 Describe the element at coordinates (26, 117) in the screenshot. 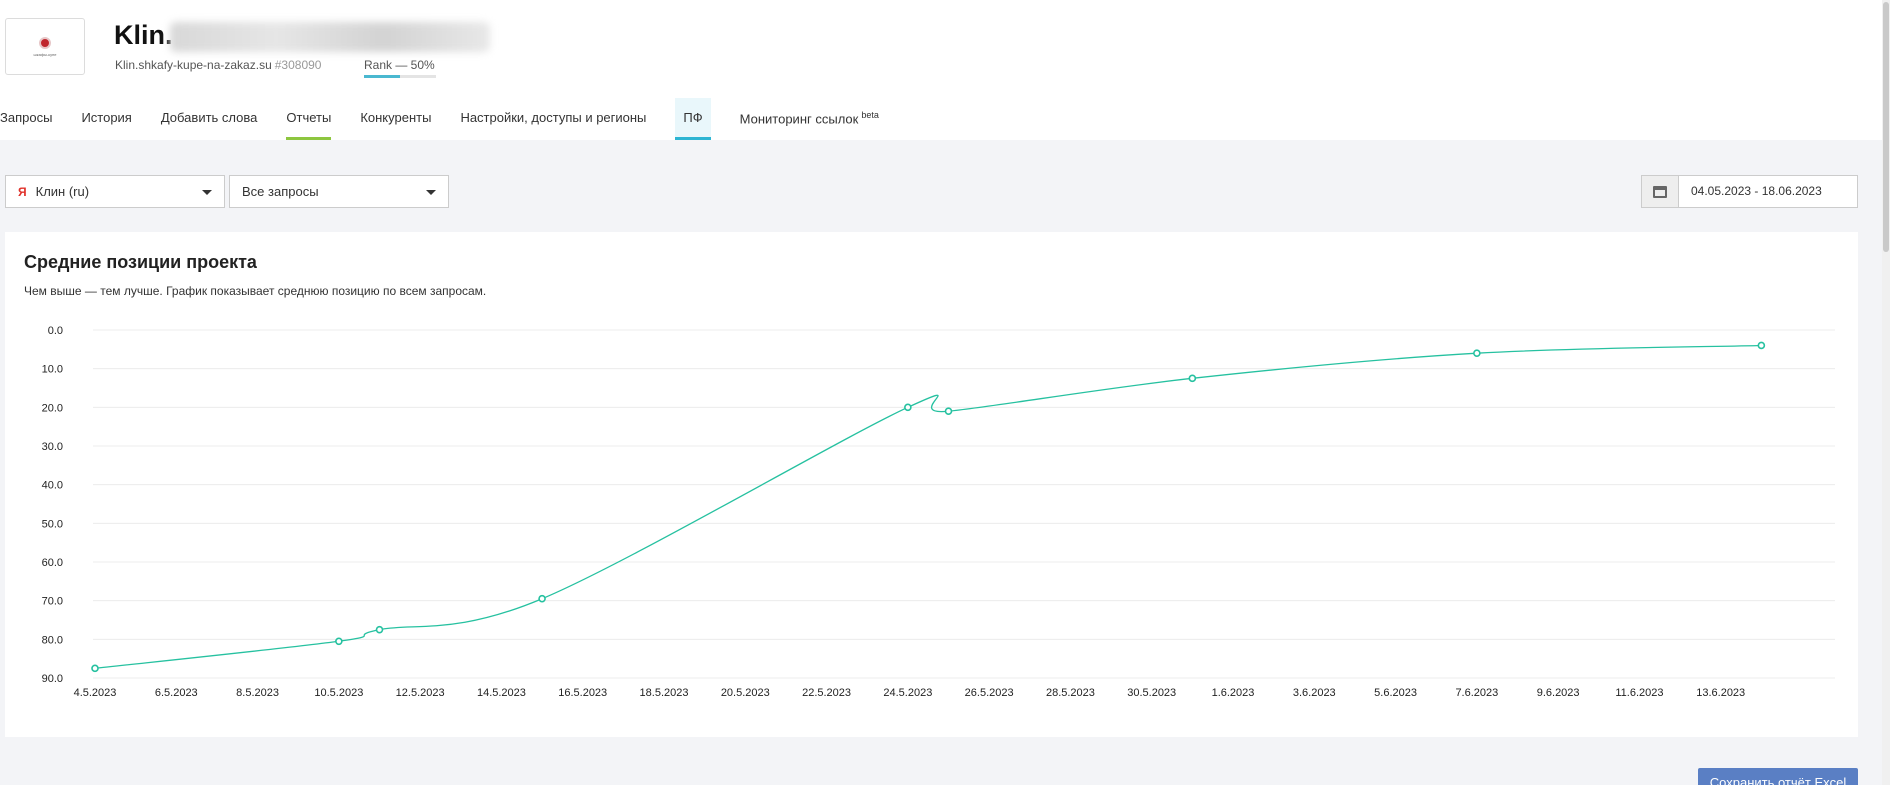

I see `tab-queries: Запросы` at that location.